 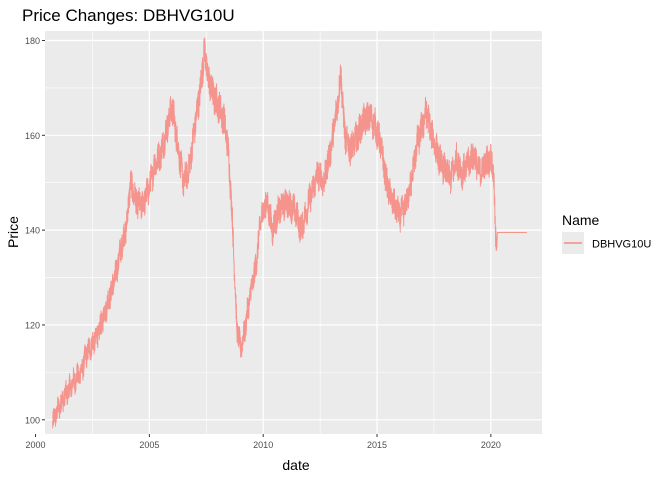 I want to click on legend-title: Name, so click(x=581, y=220).